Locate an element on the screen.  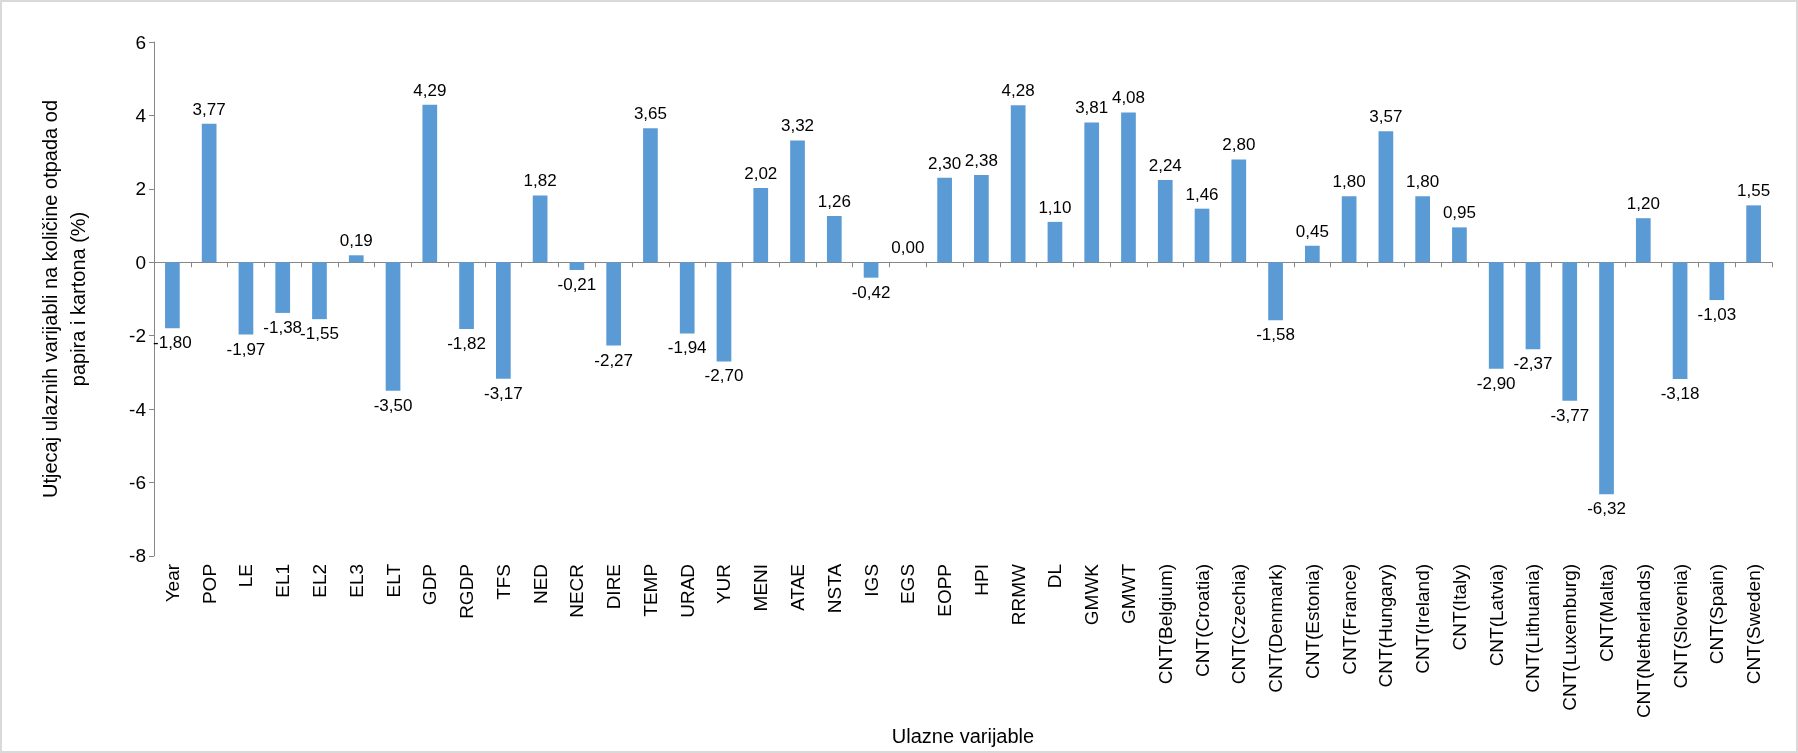
x-tick-label: CNT(Slovenia) is located at coordinates (1680, 626).